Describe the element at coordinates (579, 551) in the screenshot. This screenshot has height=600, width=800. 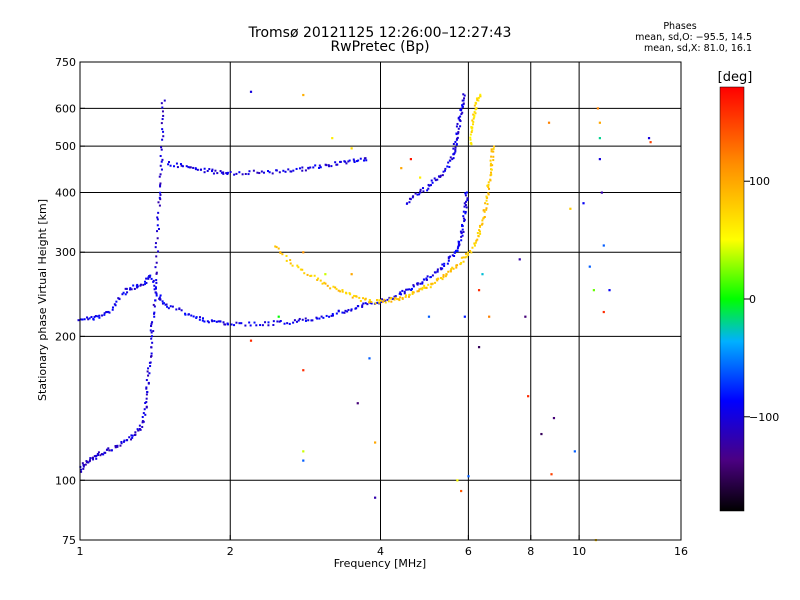
I see `x-tick-label: 10` at that location.